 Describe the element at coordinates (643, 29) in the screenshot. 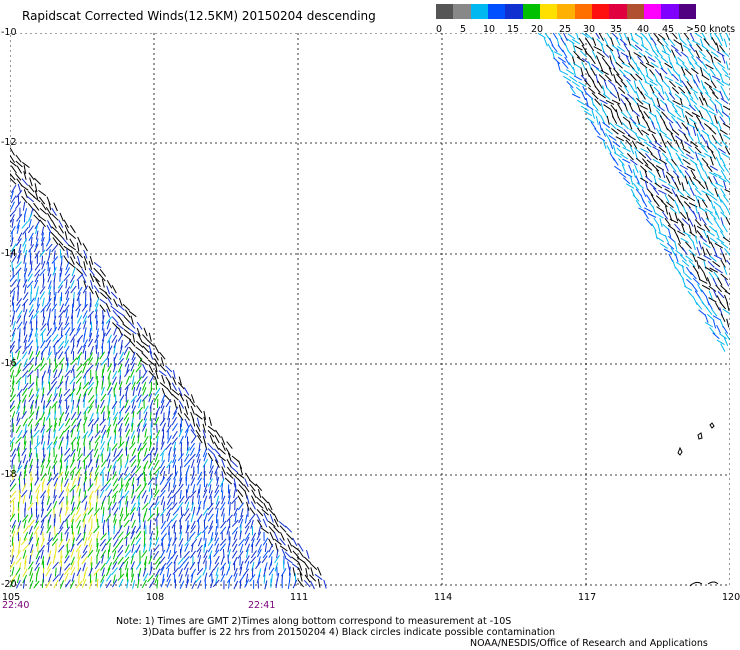

I see `scale-label-40: 40` at that location.